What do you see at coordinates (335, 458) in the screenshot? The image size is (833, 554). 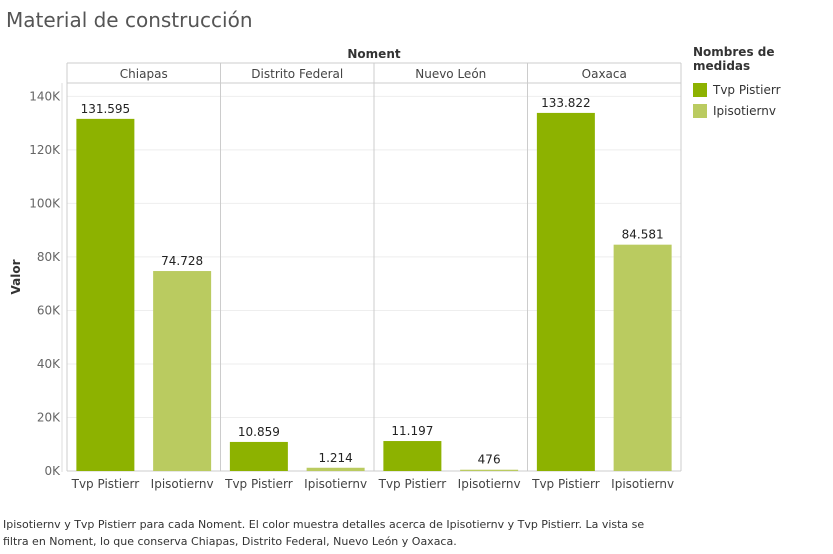 I see `data-label: 1.214` at bounding box center [335, 458].